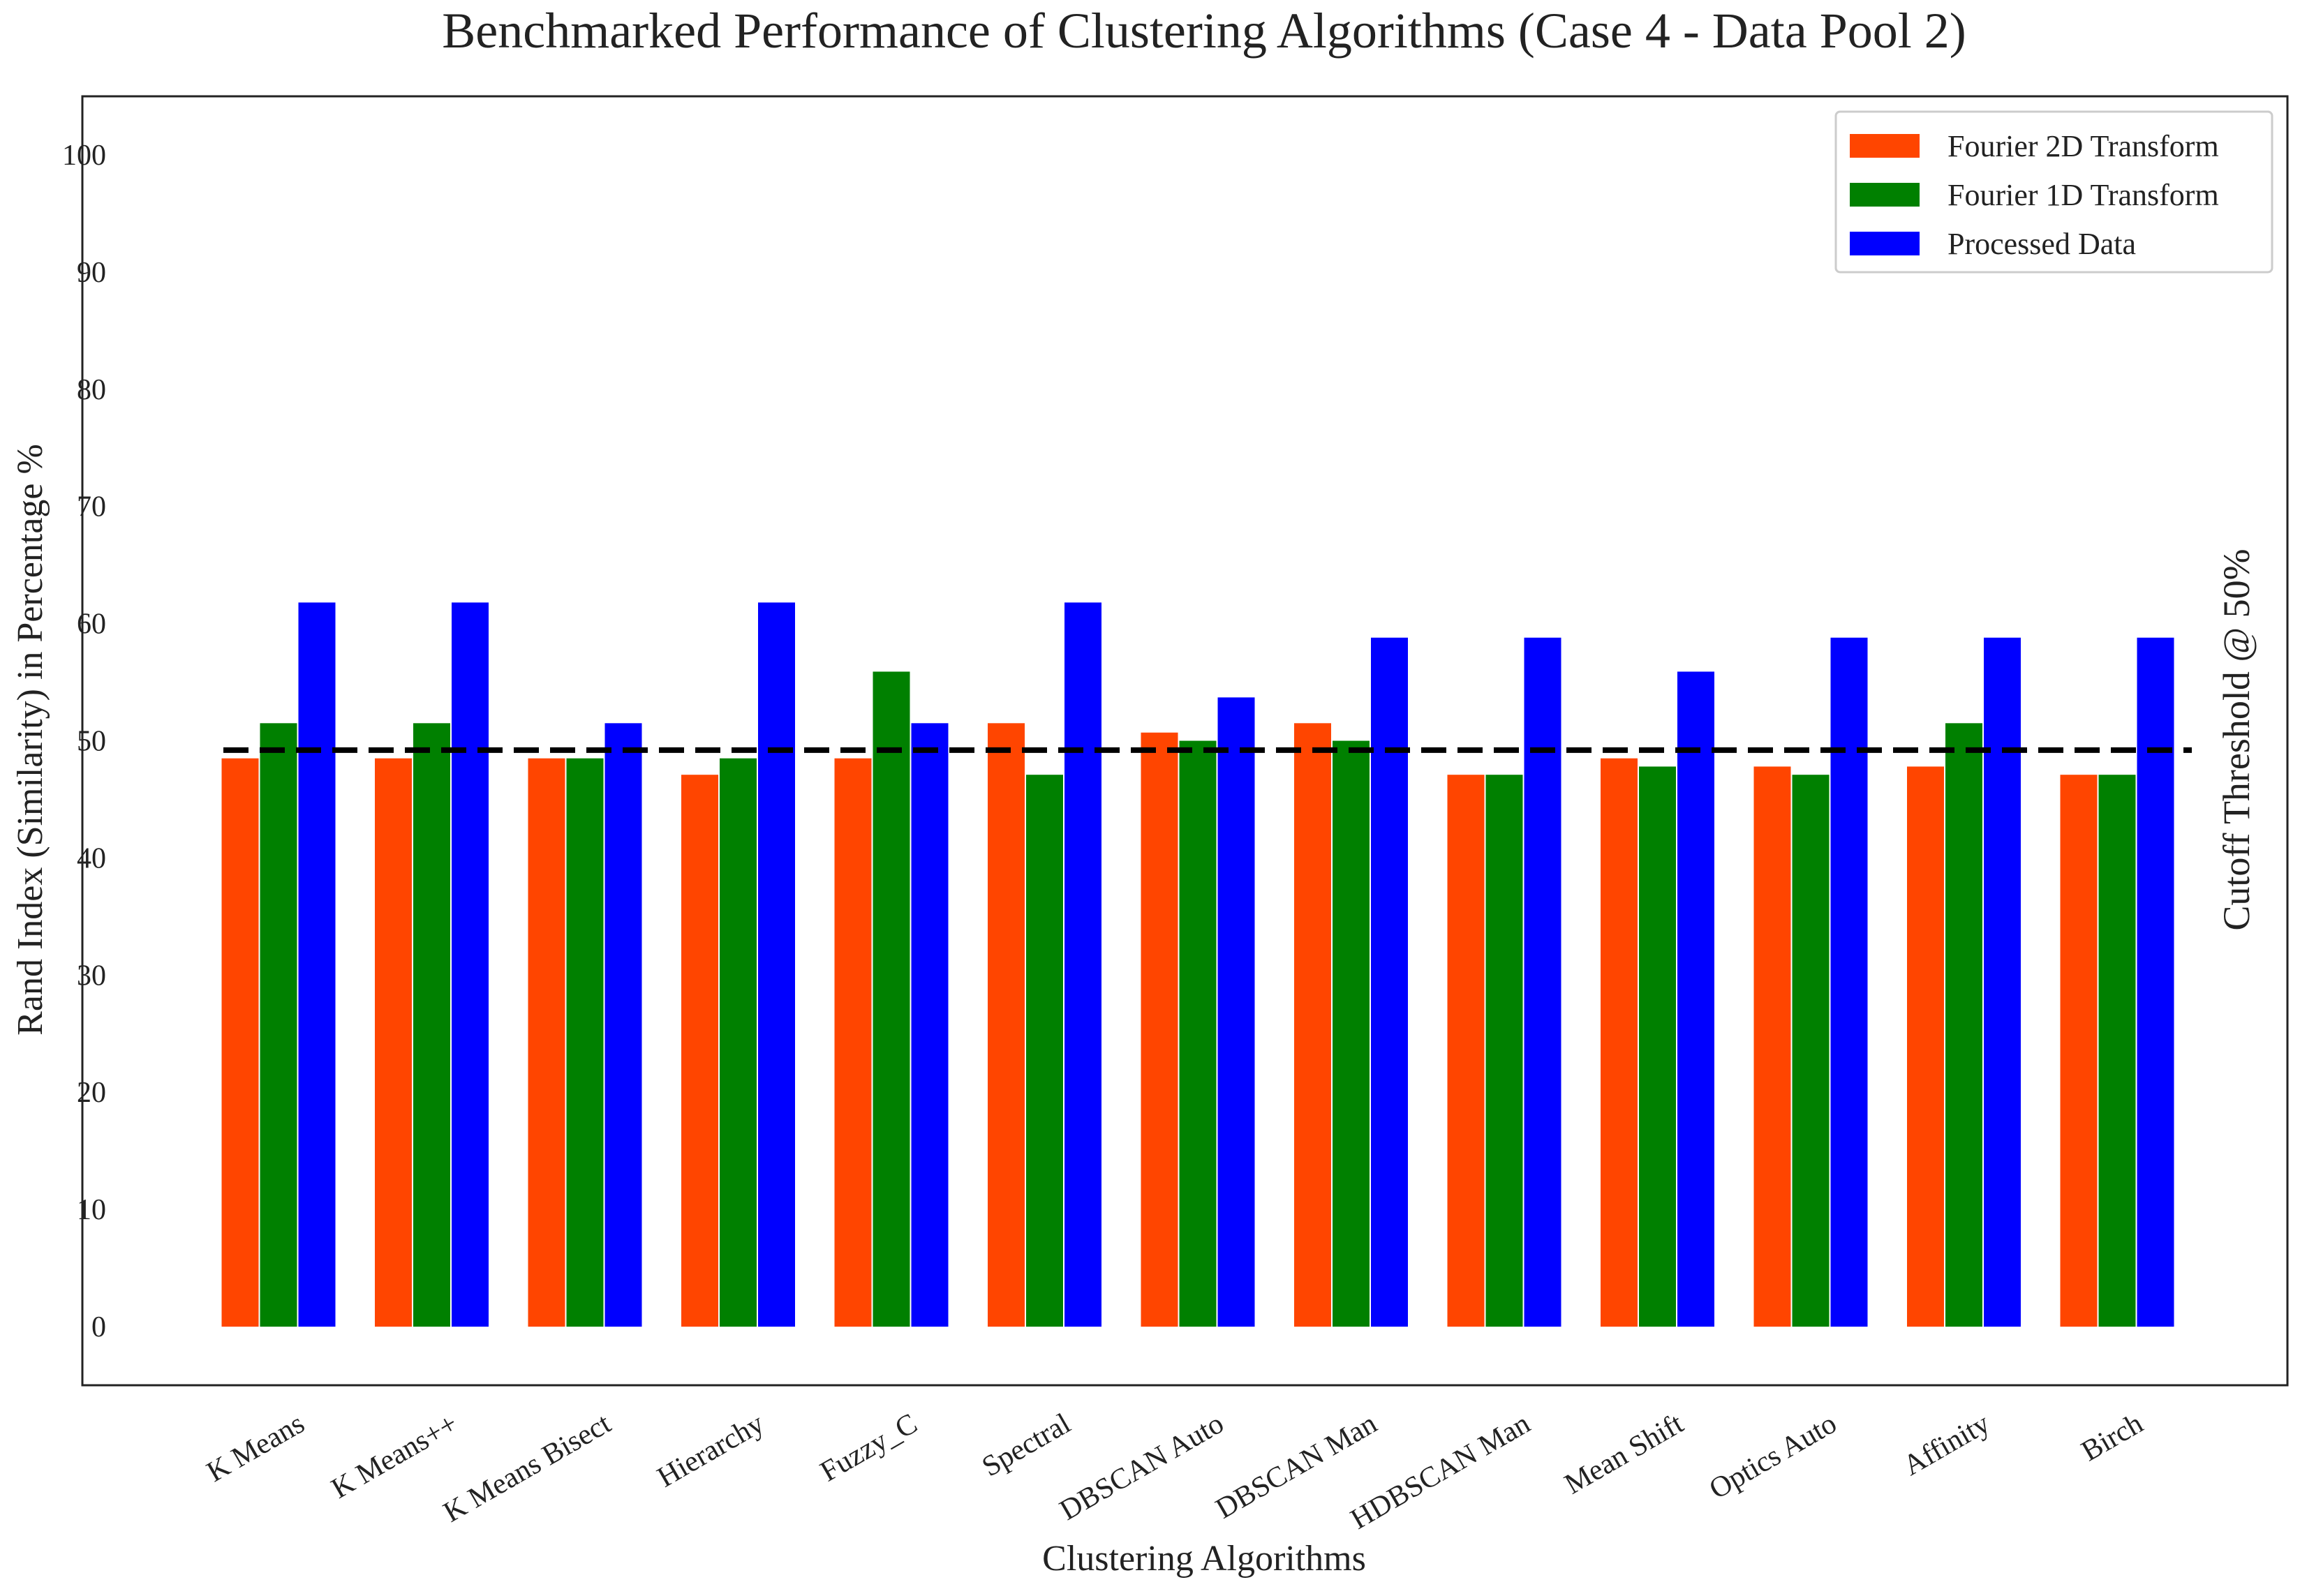 This screenshot has height=1596, width=2300. I want to click on y-tick-label: 50, so click(92, 742).